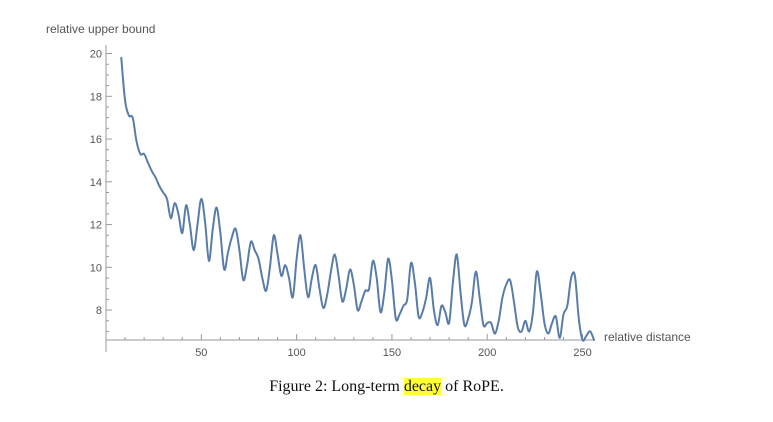 The height and width of the screenshot is (422, 773). Describe the element at coordinates (358, 346) in the screenshot. I see `x-axis-ticks: 50 100 150 200 250` at that location.